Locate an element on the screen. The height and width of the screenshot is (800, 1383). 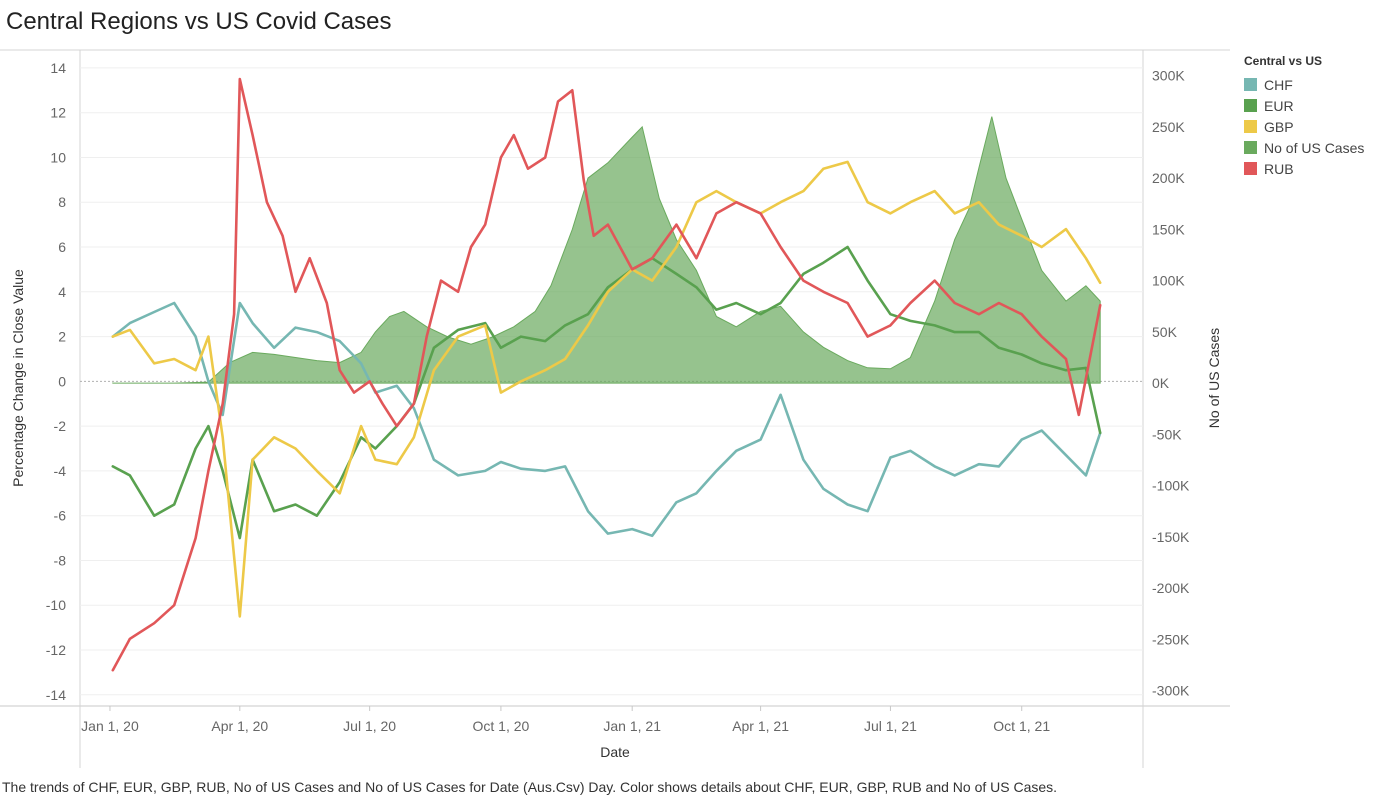
y-axis-title: Percentage Change in Close Value is located at coordinates (18, 378).